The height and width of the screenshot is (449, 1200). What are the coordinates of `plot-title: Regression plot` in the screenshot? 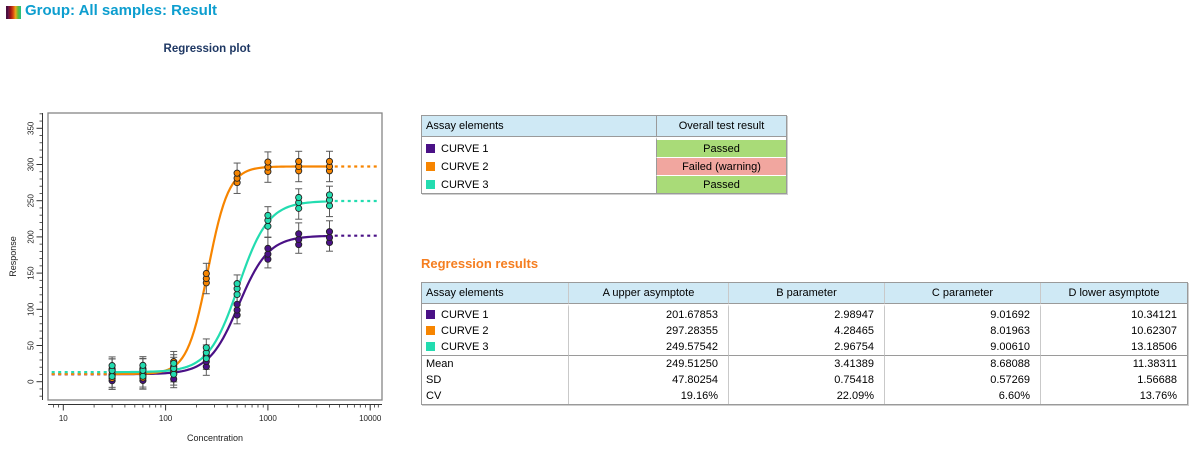 It's located at (207, 49).